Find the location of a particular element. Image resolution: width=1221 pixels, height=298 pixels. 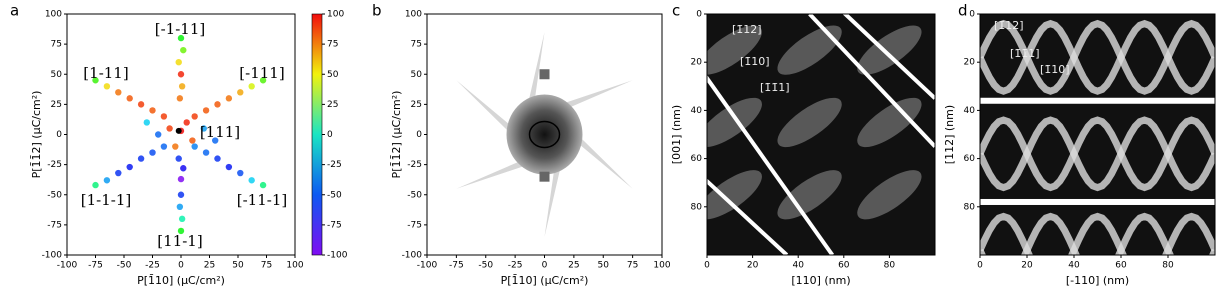

y-tick-label: 20 is located at coordinates (697, 63).